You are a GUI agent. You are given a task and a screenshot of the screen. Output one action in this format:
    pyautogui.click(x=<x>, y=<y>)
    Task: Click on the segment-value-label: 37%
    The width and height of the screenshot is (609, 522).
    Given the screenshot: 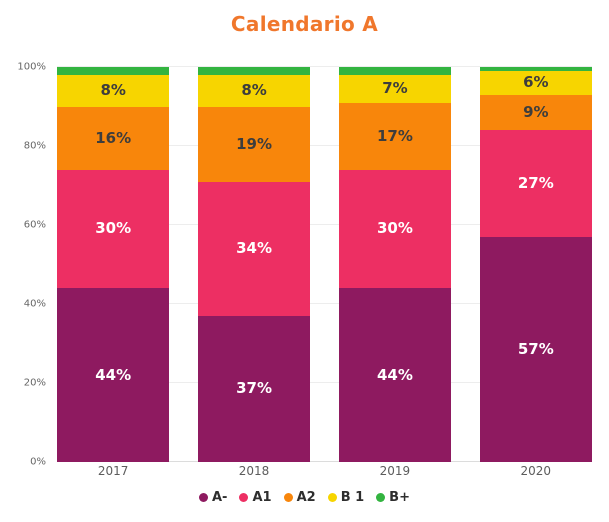 What is the action you would take?
    pyautogui.click(x=254, y=388)
    